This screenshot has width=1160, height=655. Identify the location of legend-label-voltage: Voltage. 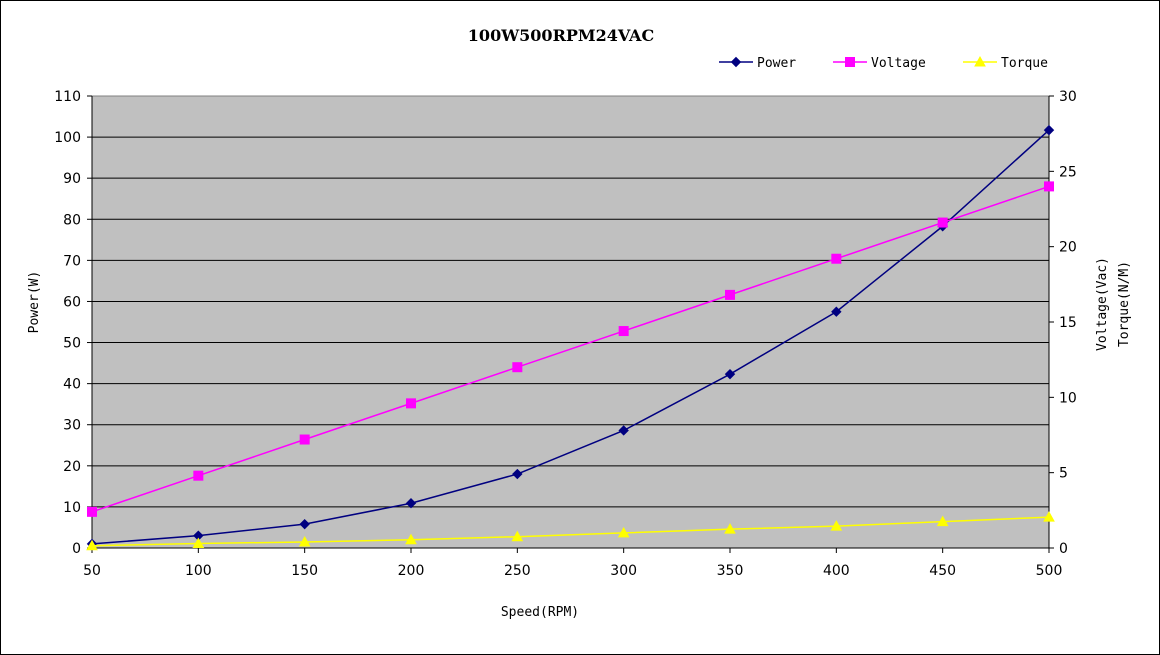
(898, 63).